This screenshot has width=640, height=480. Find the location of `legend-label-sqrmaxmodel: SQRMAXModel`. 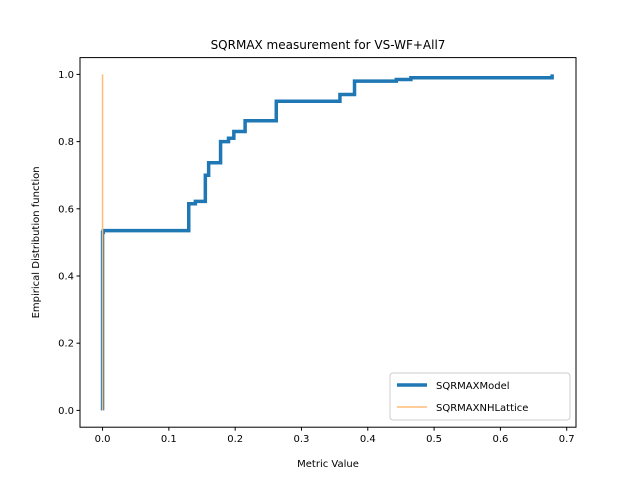

legend-label-sqrmaxmodel: SQRMAXModel is located at coordinates (473, 386).